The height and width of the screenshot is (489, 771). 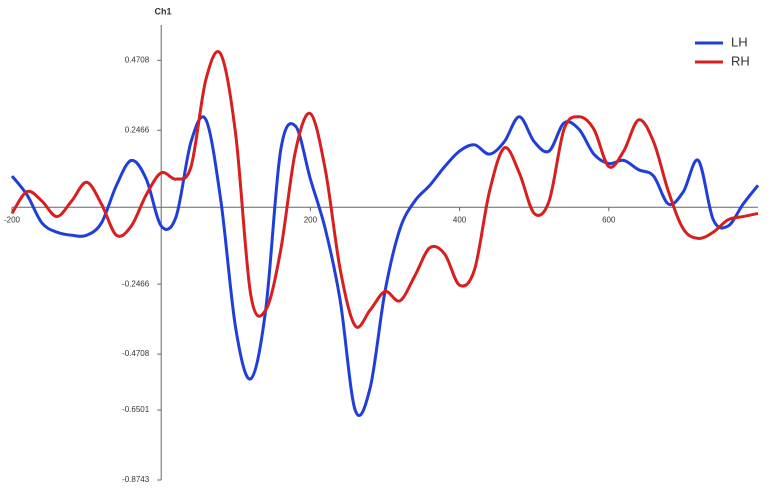 I want to click on y-tick-label: -0.4708, so click(x=136, y=353).